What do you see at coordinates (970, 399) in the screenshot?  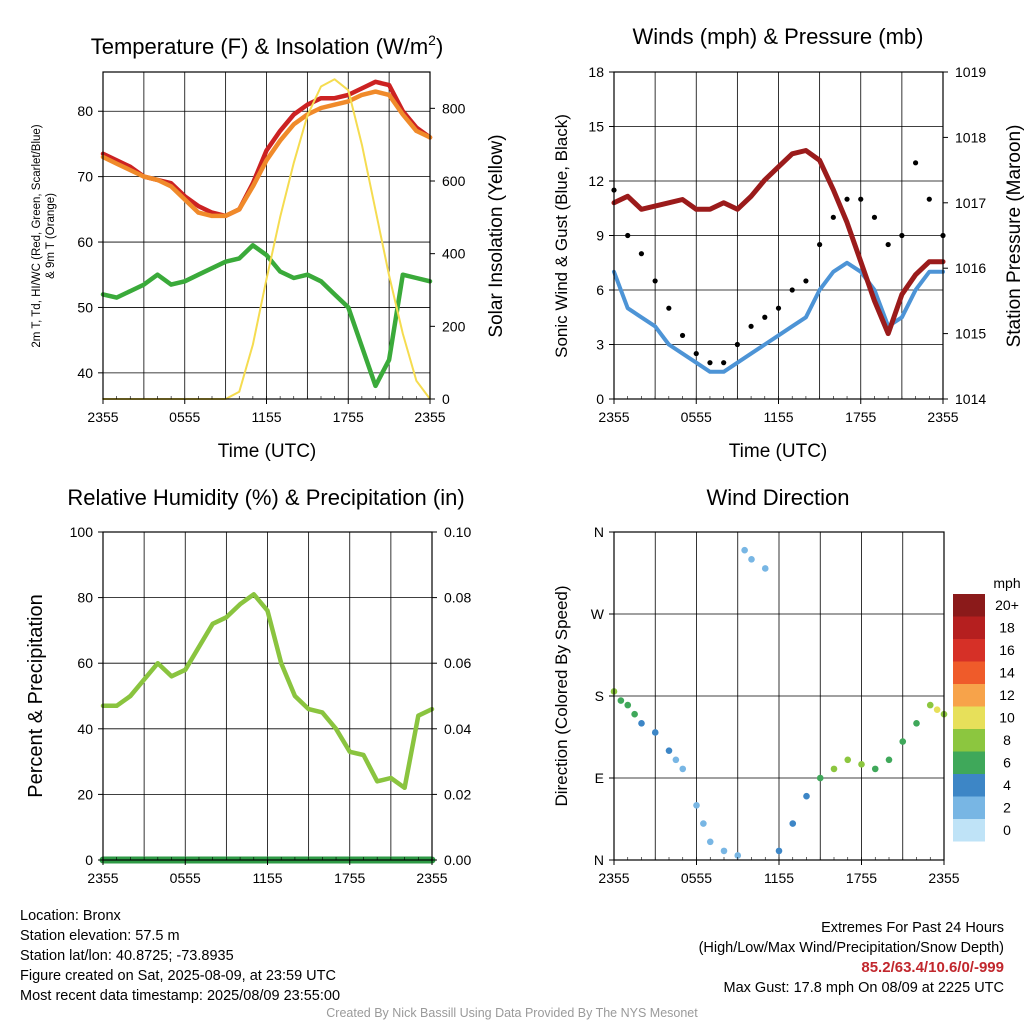 I see `y-tick-label-right: 1014` at bounding box center [970, 399].